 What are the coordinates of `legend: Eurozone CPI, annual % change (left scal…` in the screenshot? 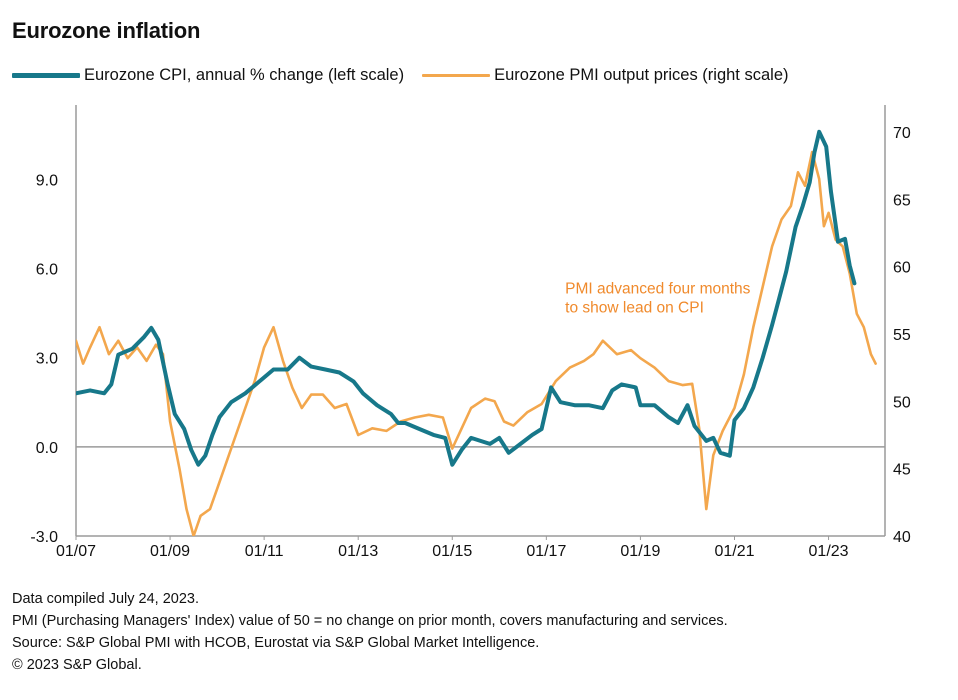 It's located at (409, 75).